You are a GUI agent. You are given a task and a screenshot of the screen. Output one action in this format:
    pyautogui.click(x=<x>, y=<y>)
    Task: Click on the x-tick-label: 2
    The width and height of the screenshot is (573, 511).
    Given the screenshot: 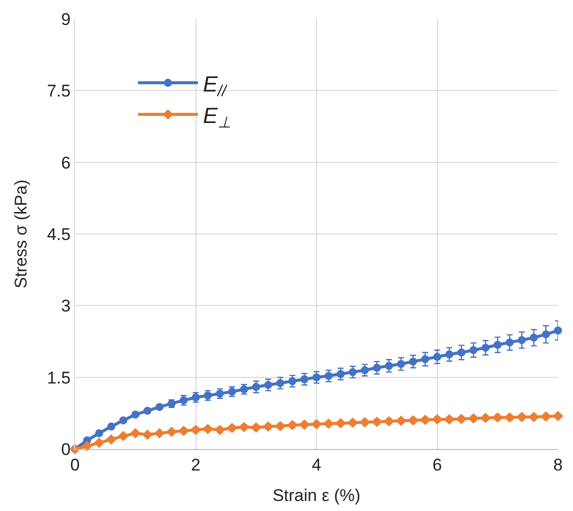 What is the action you would take?
    pyautogui.click(x=195, y=464)
    